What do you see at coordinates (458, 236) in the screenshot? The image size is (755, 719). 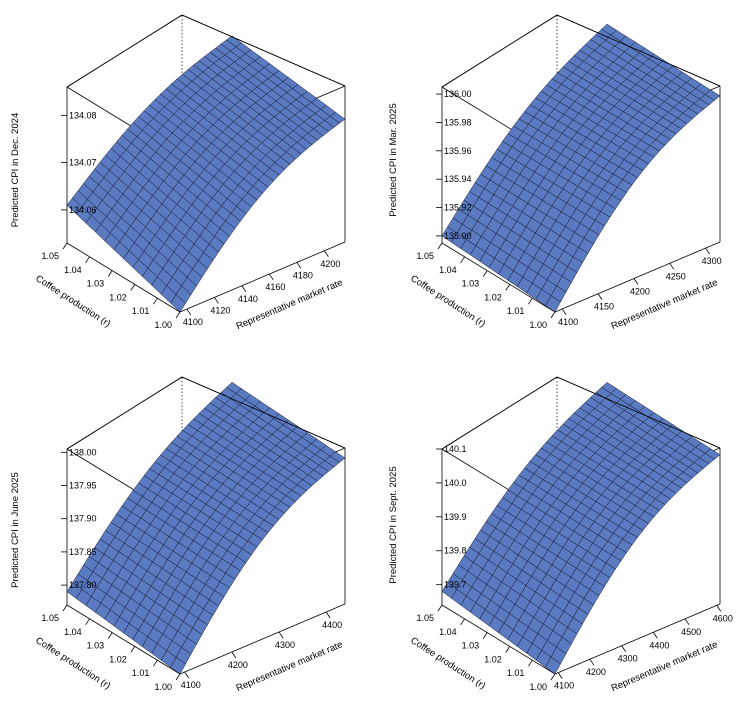 I see `z-tick-label: 135.90` at bounding box center [458, 236].